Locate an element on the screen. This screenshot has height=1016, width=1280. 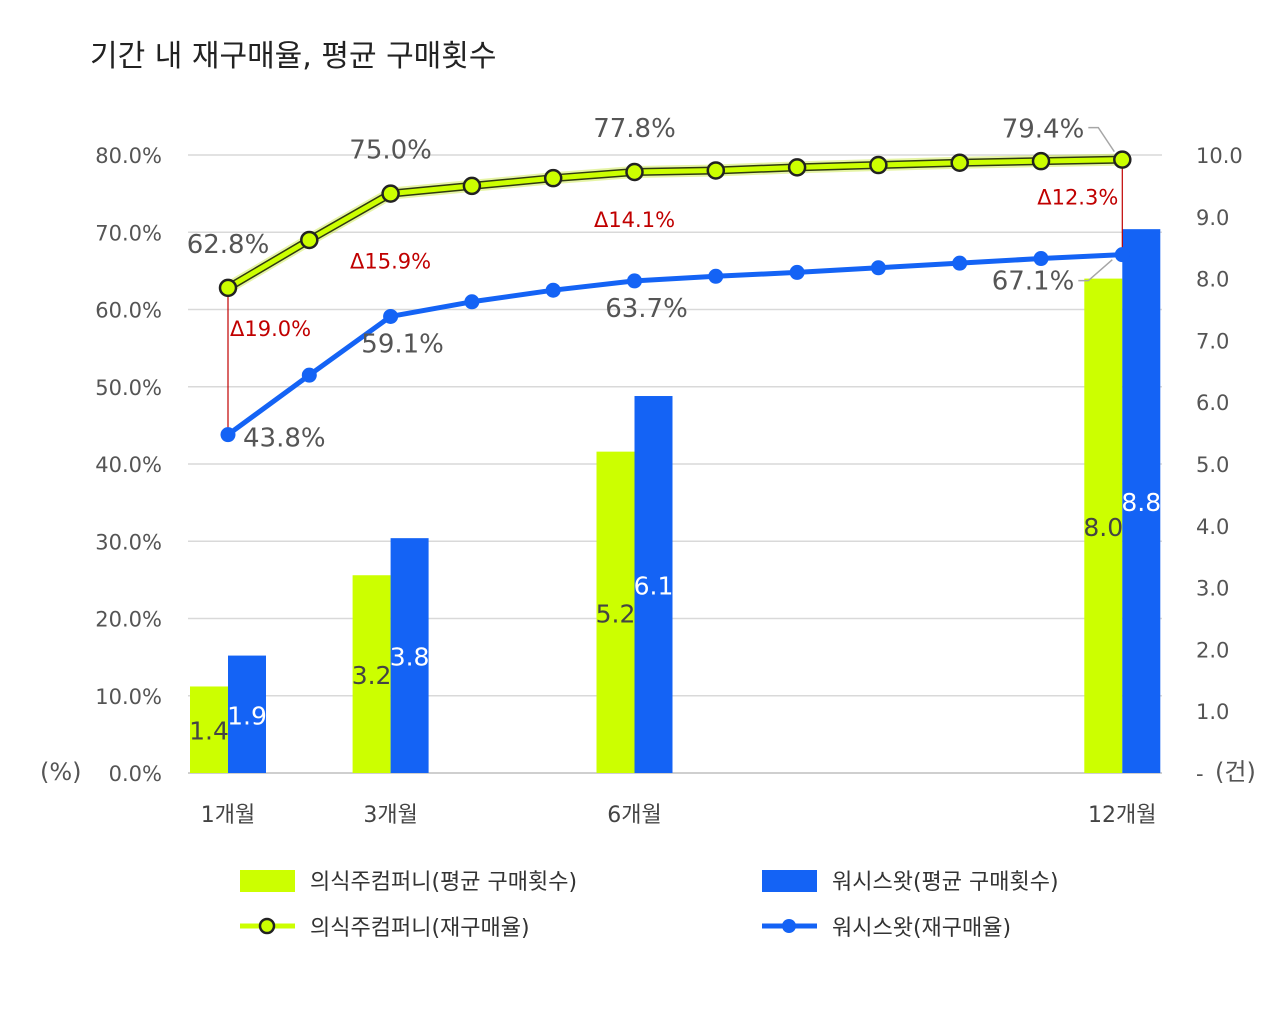
legend-label: 워시스왓(평균 구매횟수) is located at coordinates (945, 882).